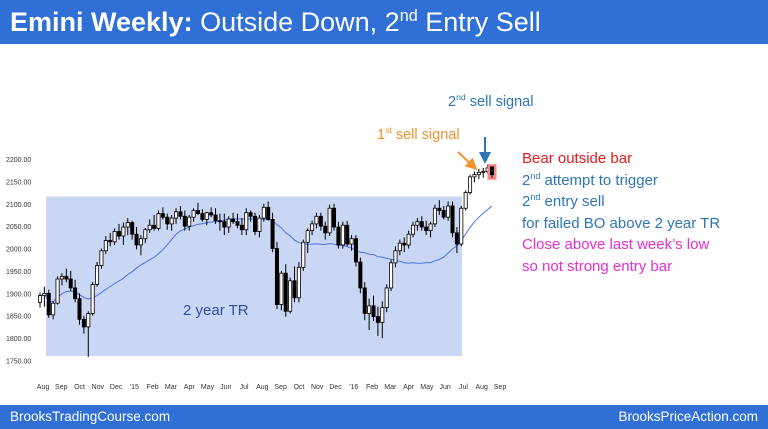 This screenshot has width=768, height=429. What do you see at coordinates (18, 205) in the screenshot?
I see `y-tick-label: 2100.00` at bounding box center [18, 205].